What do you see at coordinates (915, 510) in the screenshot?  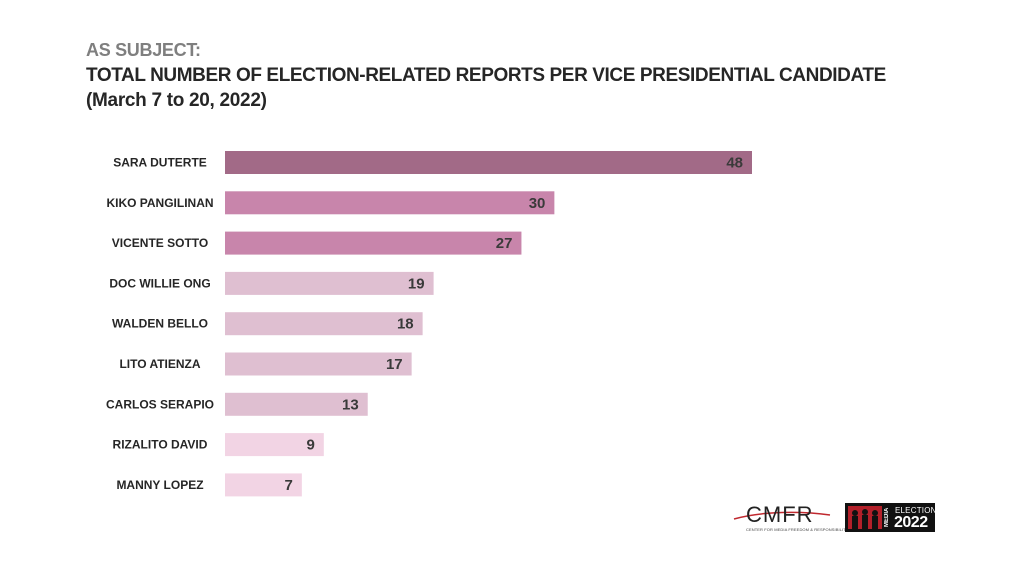 I see `elections-logo-text: ELECTIONS` at bounding box center [915, 510].